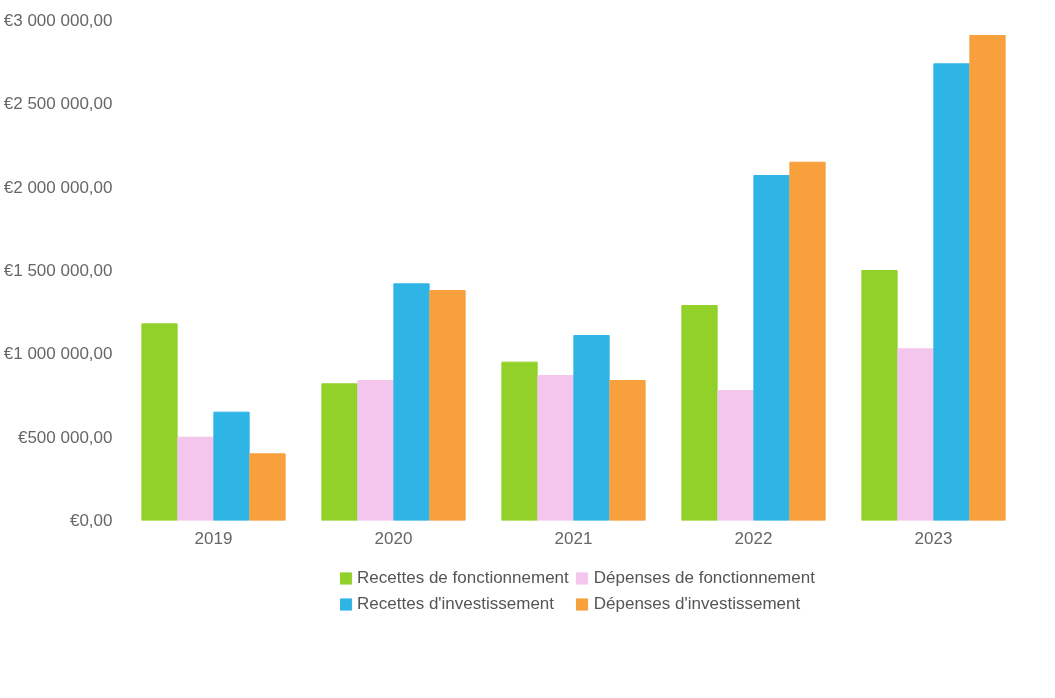 This screenshot has width=1055, height=698. I want to click on x-tick-label: 2021, so click(573, 538).